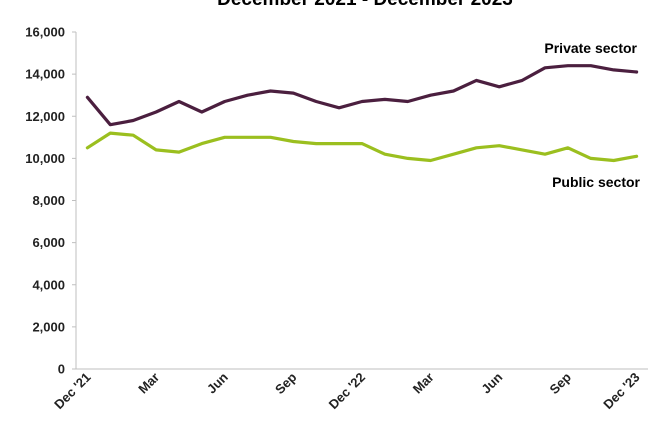 This screenshot has width=657, height=426. Describe the element at coordinates (45, 158) in the screenshot. I see `y-tick-label: 10,000` at that location.